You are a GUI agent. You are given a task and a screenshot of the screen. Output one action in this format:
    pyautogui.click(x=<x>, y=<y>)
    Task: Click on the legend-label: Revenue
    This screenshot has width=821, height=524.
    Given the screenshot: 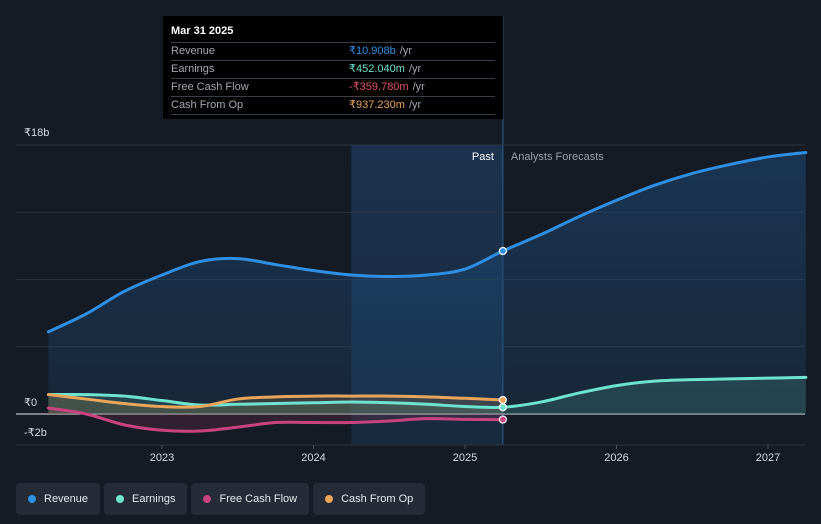 What is the action you would take?
    pyautogui.click(x=66, y=499)
    